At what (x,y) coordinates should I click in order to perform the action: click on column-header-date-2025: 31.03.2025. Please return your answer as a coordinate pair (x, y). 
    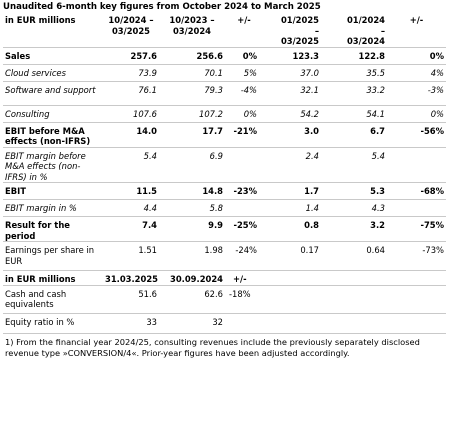
    Looking at the image, I should click on (131, 277).